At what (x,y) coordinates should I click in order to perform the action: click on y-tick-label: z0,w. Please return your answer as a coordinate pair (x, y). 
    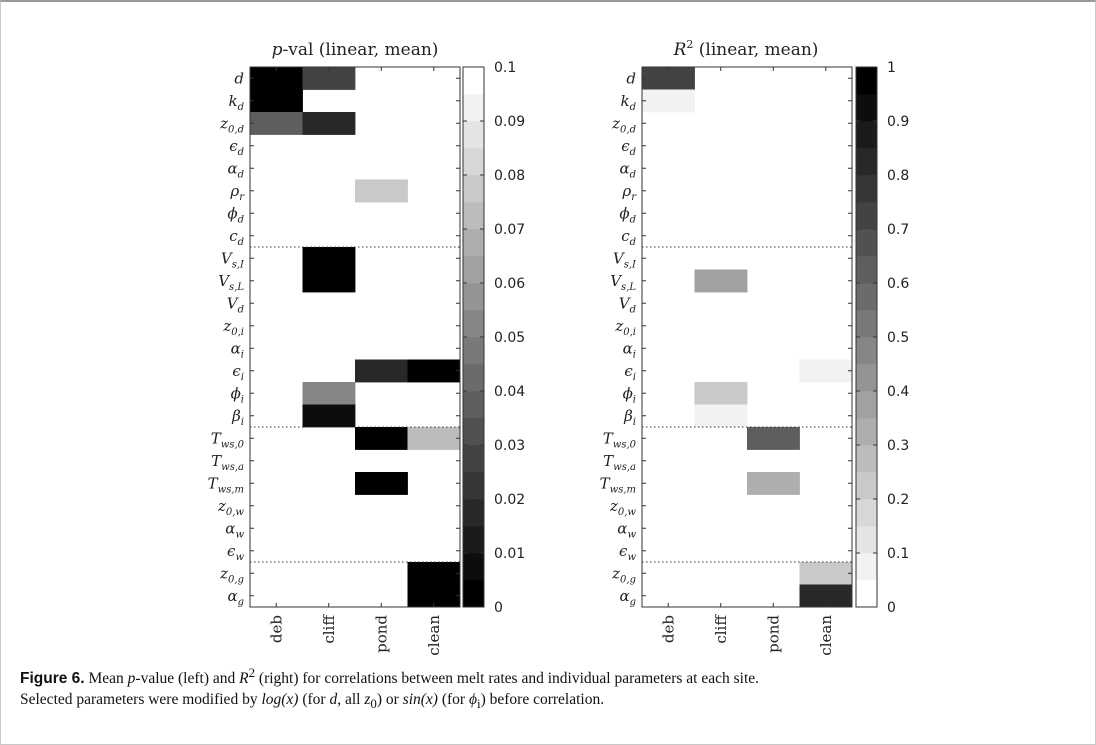
    Looking at the image, I should click on (622, 507).